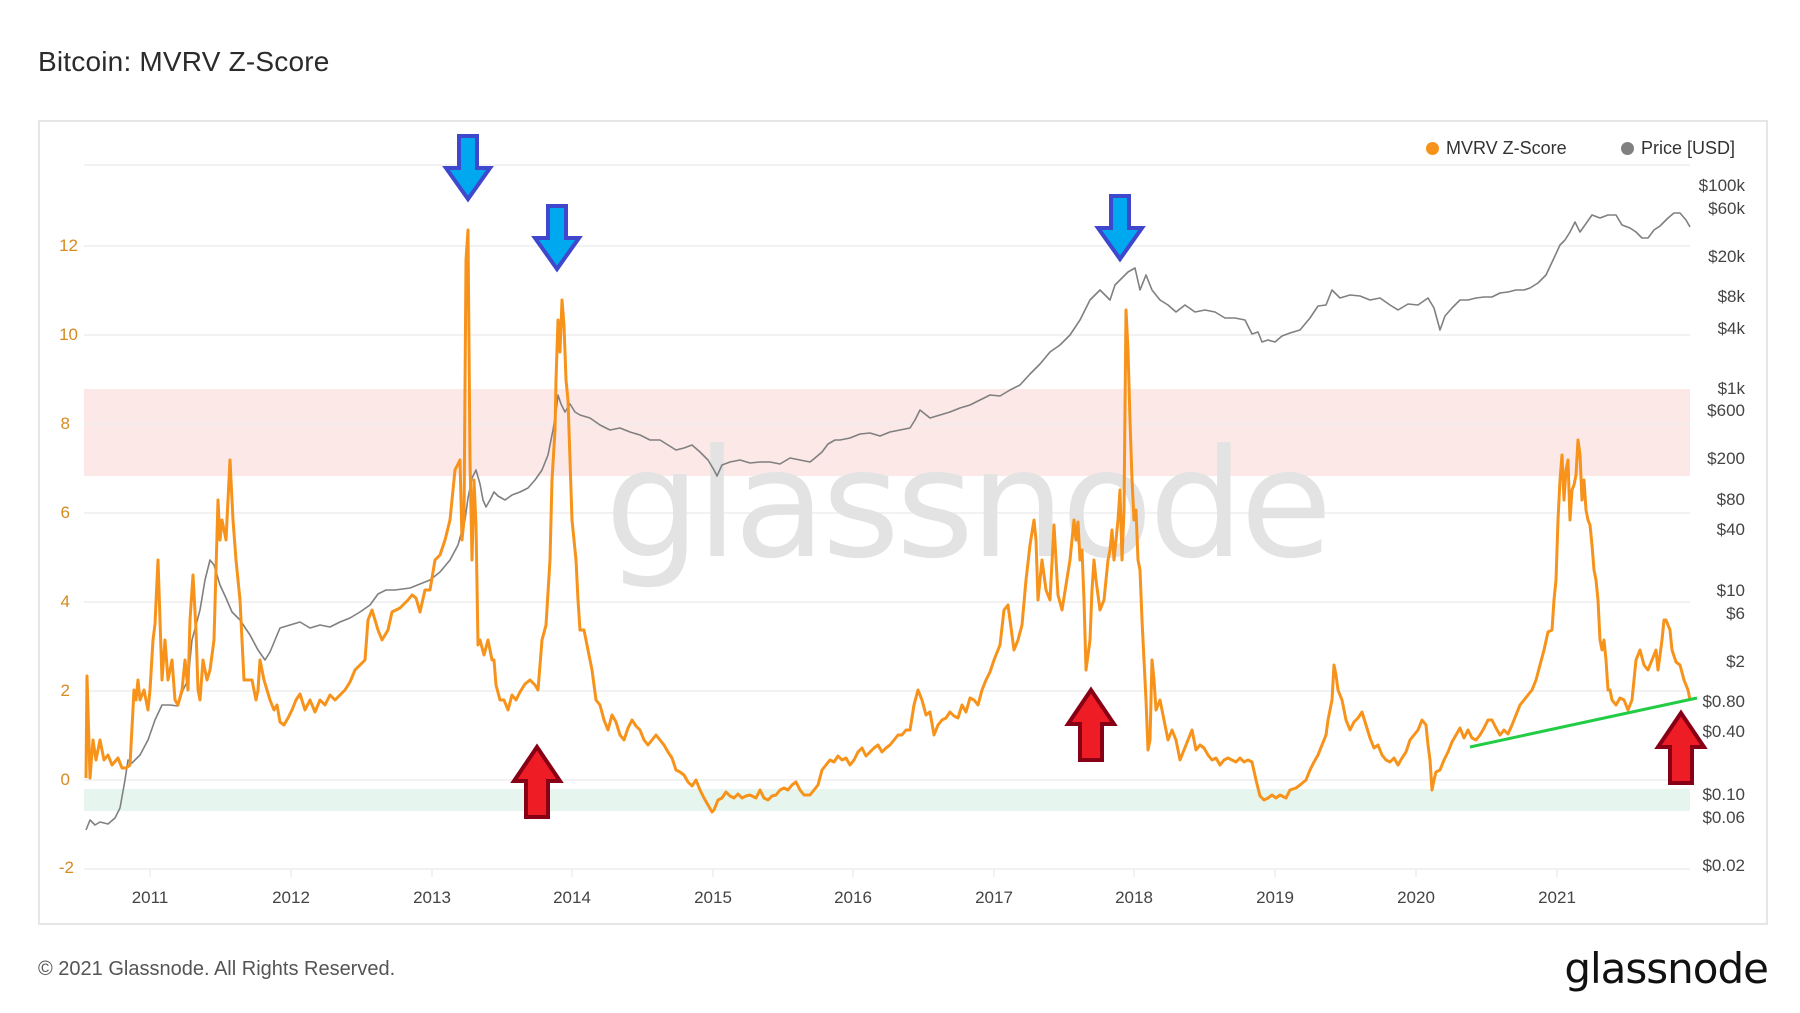 The width and height of the screenshot is (1800, 1013). I want to click on y-tick-left: -2, so click(66, 867).